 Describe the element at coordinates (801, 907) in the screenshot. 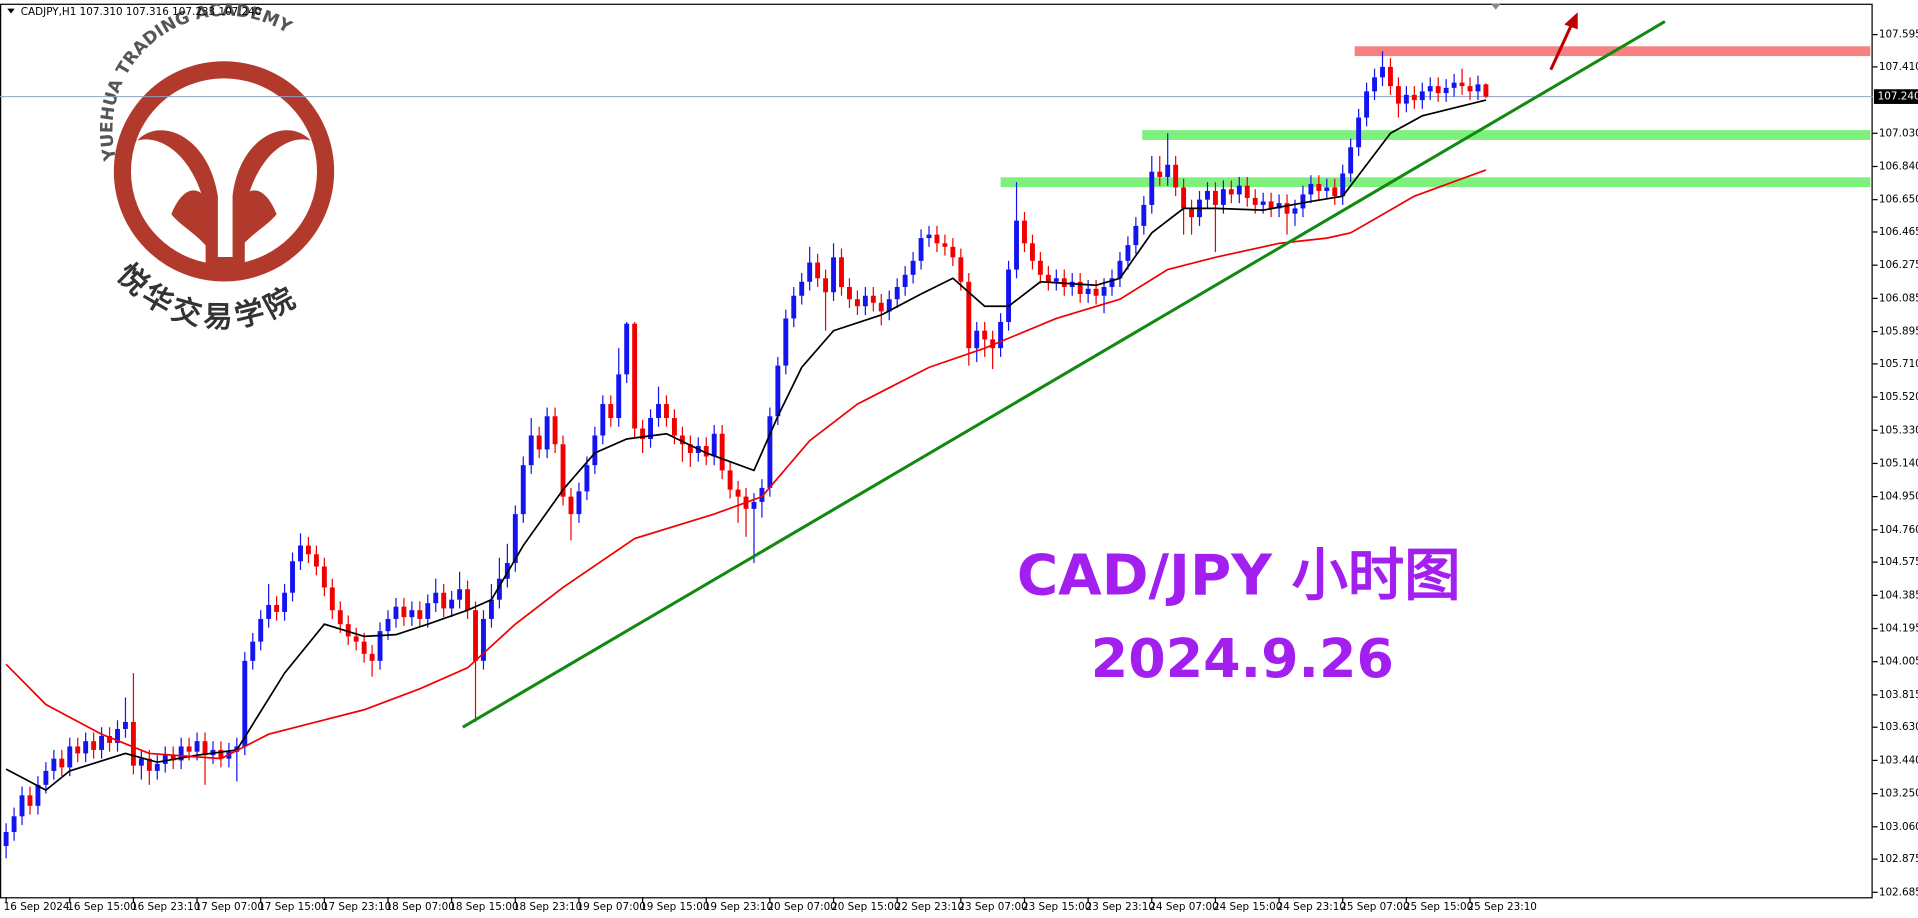

I see `x-tick-label: 20 Sep 07:00` at that location.